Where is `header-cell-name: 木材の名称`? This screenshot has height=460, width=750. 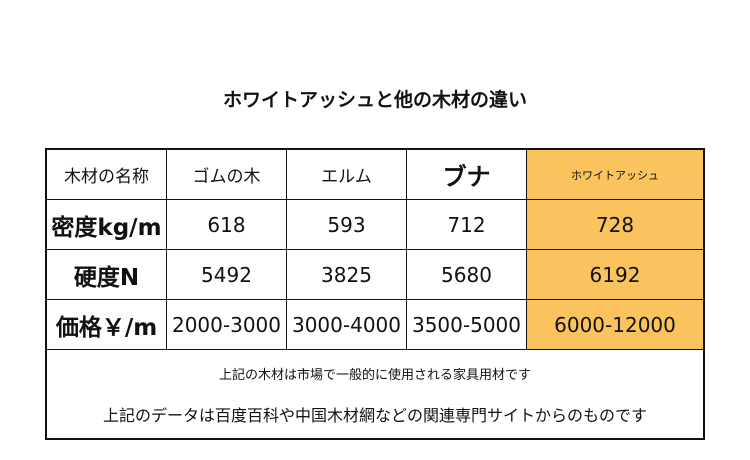 header-cell-name: 木材の名称 is located at coordinates (107, 174).